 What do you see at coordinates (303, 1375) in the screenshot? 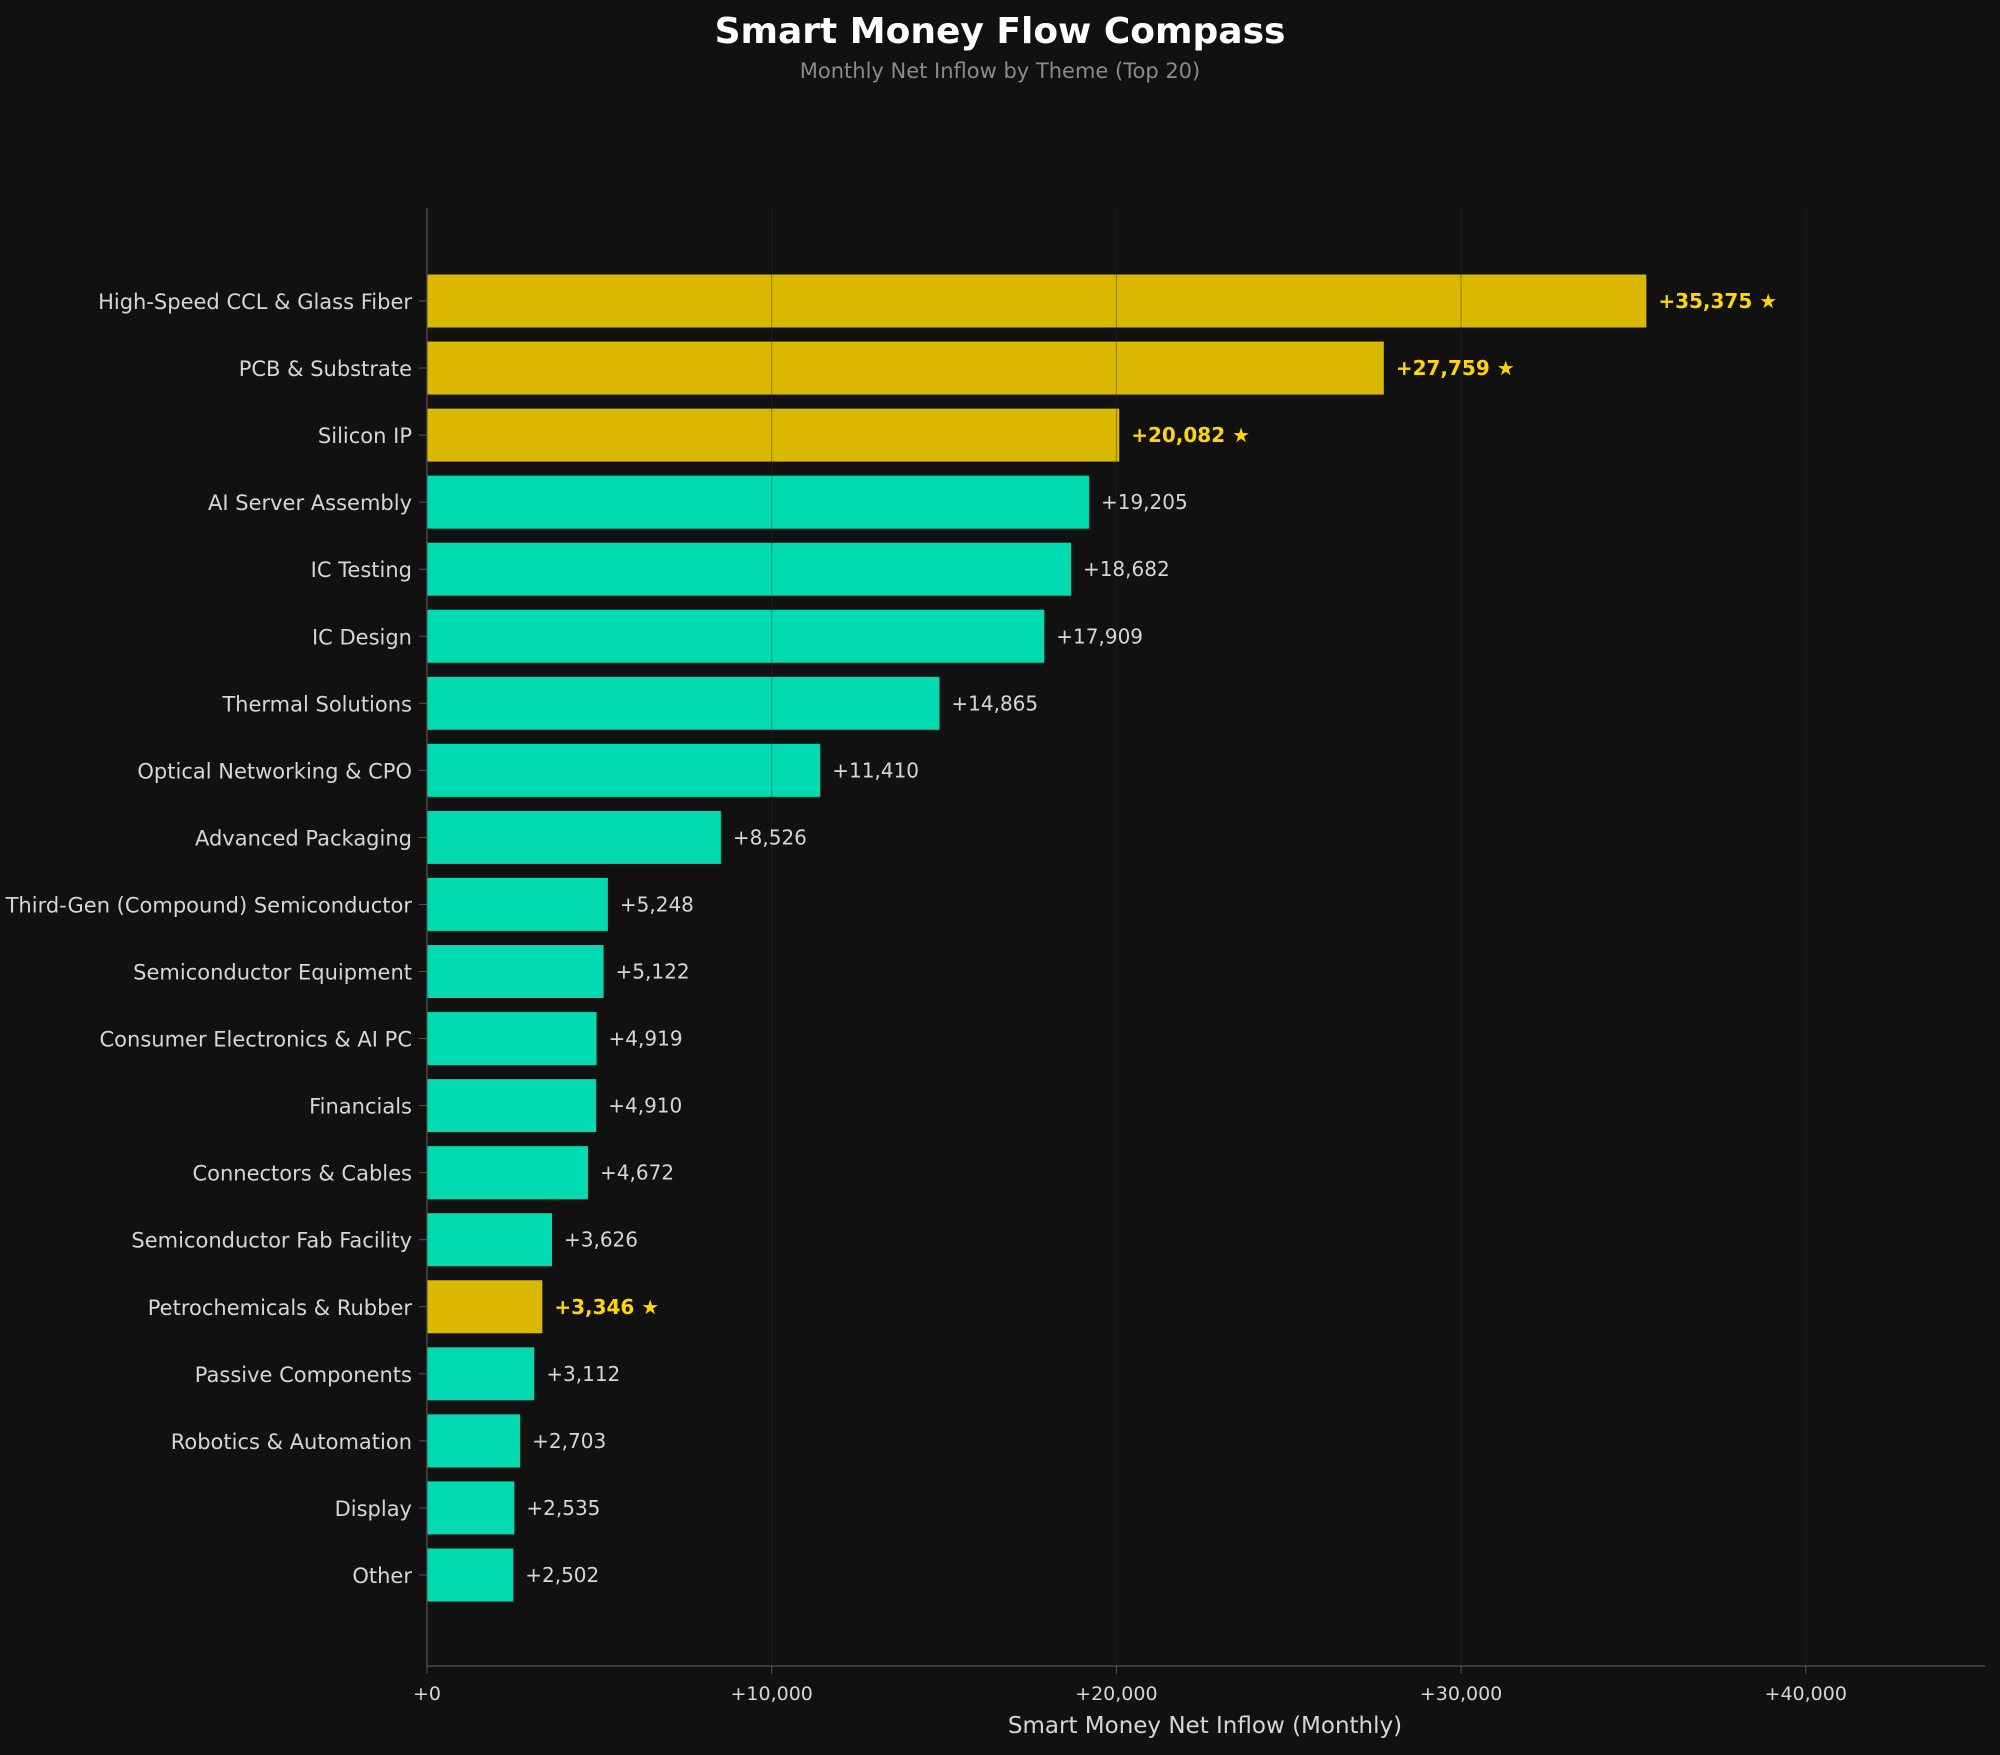
I see `category-tick-label: Passive Components` at bounding box center [303, 1375].